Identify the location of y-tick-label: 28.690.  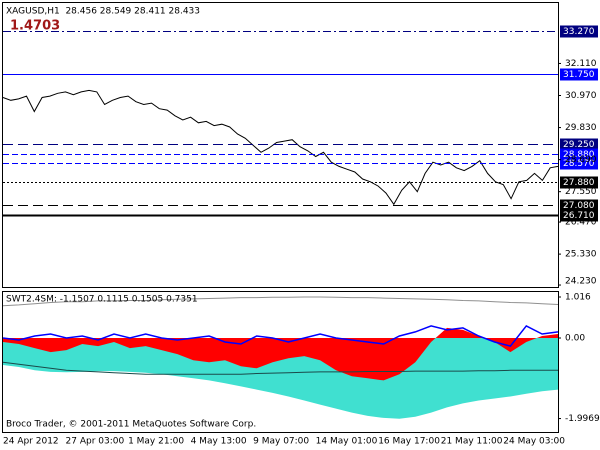
(581, 160).